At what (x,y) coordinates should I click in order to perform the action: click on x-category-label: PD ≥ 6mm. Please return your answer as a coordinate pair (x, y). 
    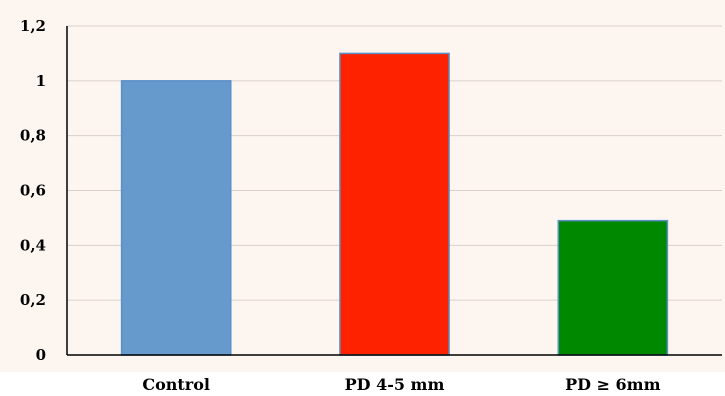
    Looking at the image, I should click on (613, 384).